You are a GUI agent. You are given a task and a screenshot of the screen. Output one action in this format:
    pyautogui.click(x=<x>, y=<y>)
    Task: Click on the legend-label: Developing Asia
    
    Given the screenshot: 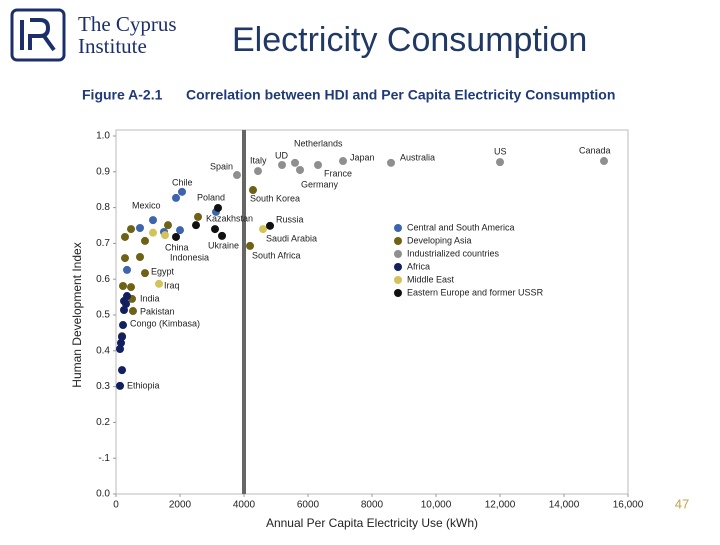 What is the action you would take?
    pyautogui.click(x=439, y=240)
    